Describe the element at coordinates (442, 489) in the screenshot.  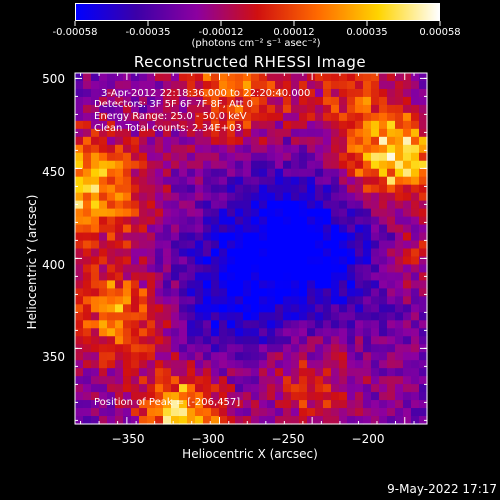
I see `timestamp: 9-May-2022 17:17` at that location.